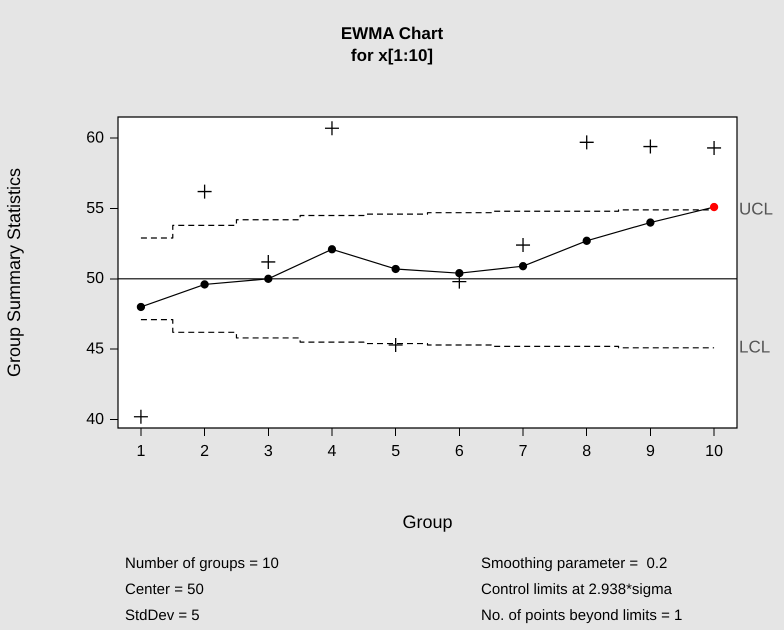 The width and height of the screenshot is (784, 630). What do you see at coordinates (587, 451) in the screenshot?
I see `x-tick-label: 8` at bounding box center [587, 451].